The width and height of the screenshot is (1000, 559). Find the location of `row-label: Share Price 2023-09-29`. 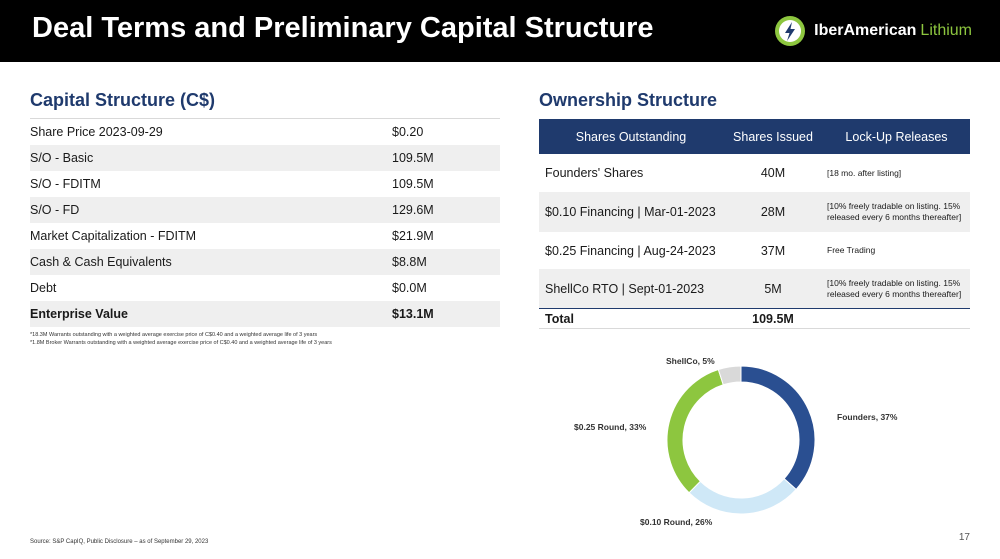

row-label: Share Price 2023-09-29 is located at coordinates (96, 132).